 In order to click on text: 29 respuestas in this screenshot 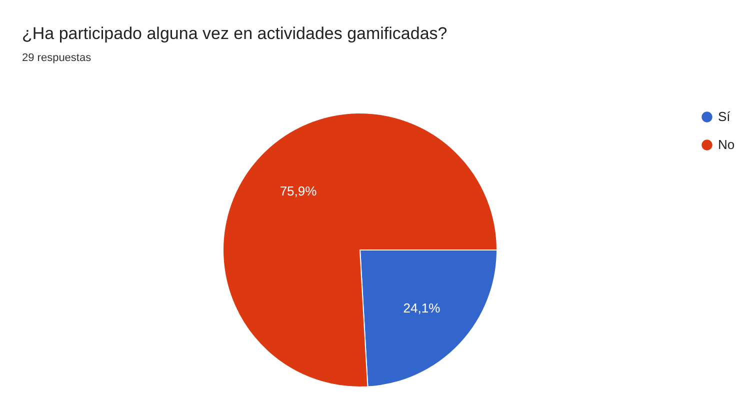, I will do `click(57, 58)`.